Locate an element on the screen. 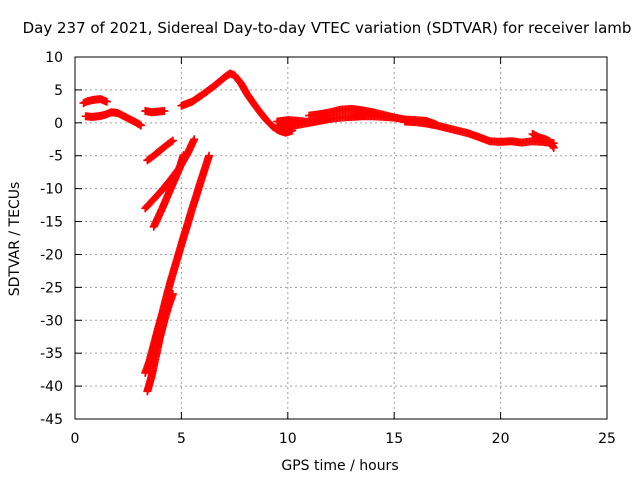 The width and height of the screenshot is (640, 480). y-tick-labels: 10 5 0 -5 -10 -15 -20 -25 -30 -35 -40 -45 is located at coordinates (51, 239).